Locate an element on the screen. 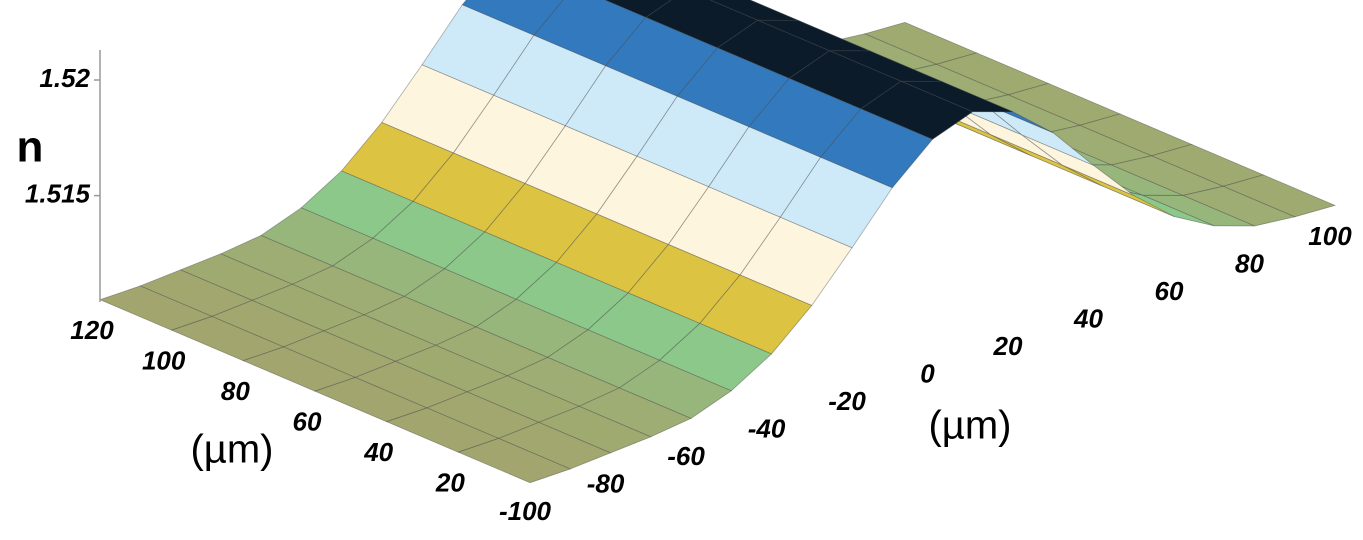 The image size is (1363, 540). z-tick-label: 1.52 is located at coordinates (64, 78).